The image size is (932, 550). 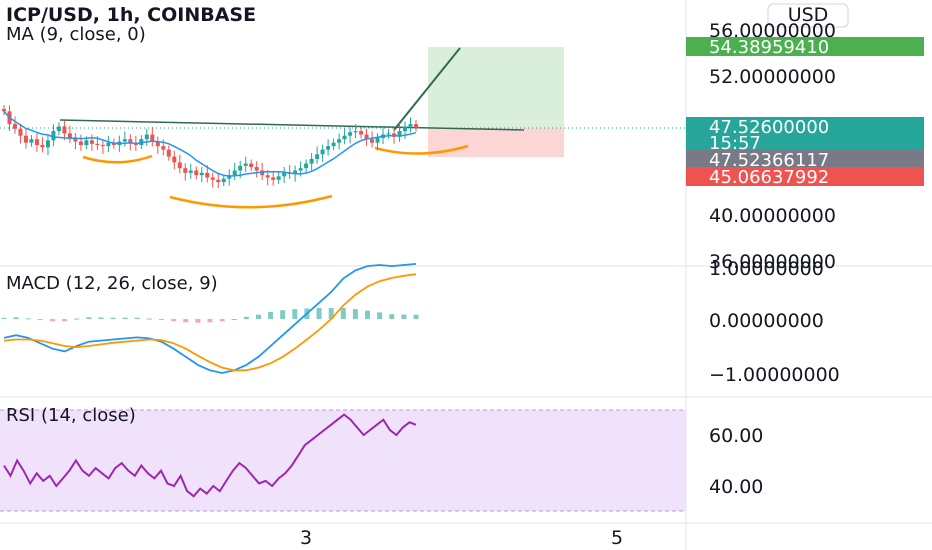 I want to click on neckline-trendline, so click(x=292, y=125).